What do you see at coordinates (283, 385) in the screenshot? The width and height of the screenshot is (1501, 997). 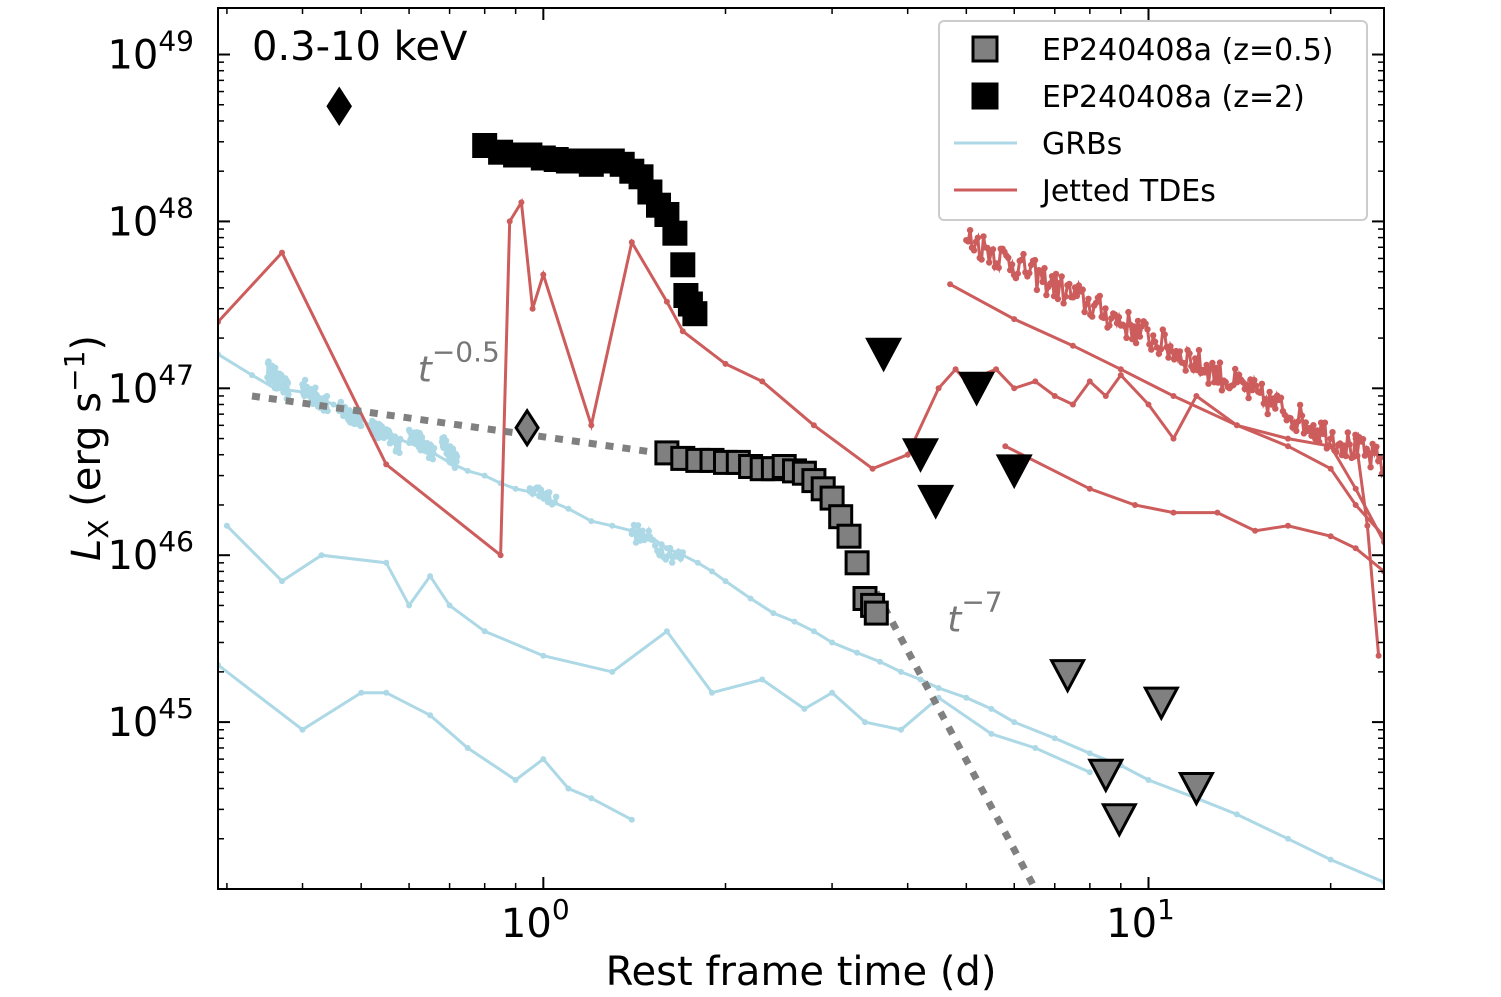 I see `grb-dense-0-point` at bounding box center [283, 385].